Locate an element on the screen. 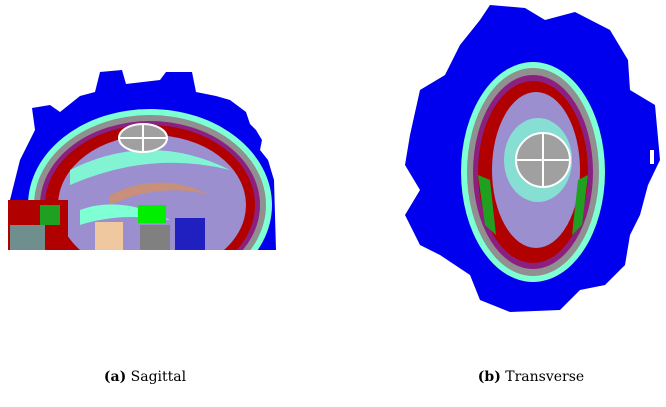  caption: (a) Sagittal is located at coordinates (145, 377).